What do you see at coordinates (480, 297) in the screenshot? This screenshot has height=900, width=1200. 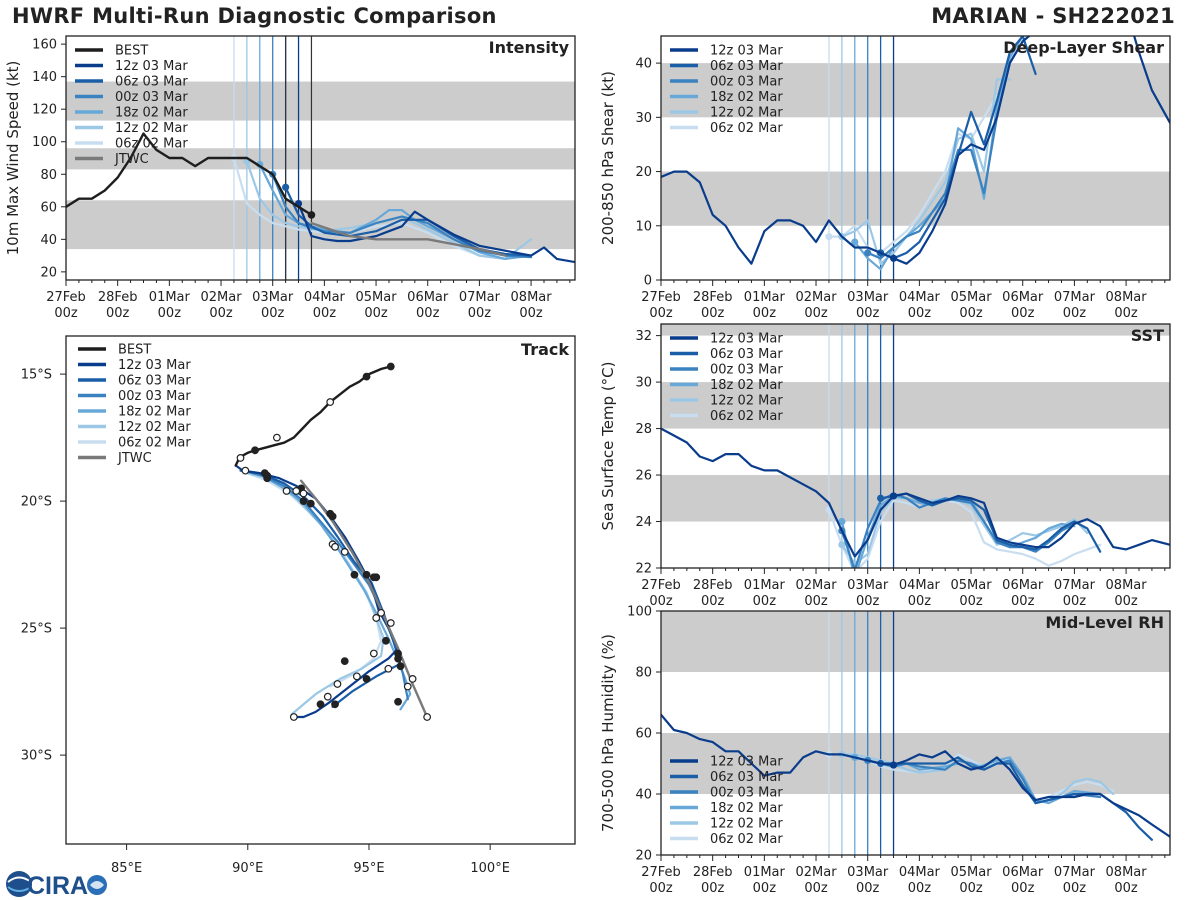 I see `intensity-xtick-date: 07Mar` at bounding box center [480, 297].